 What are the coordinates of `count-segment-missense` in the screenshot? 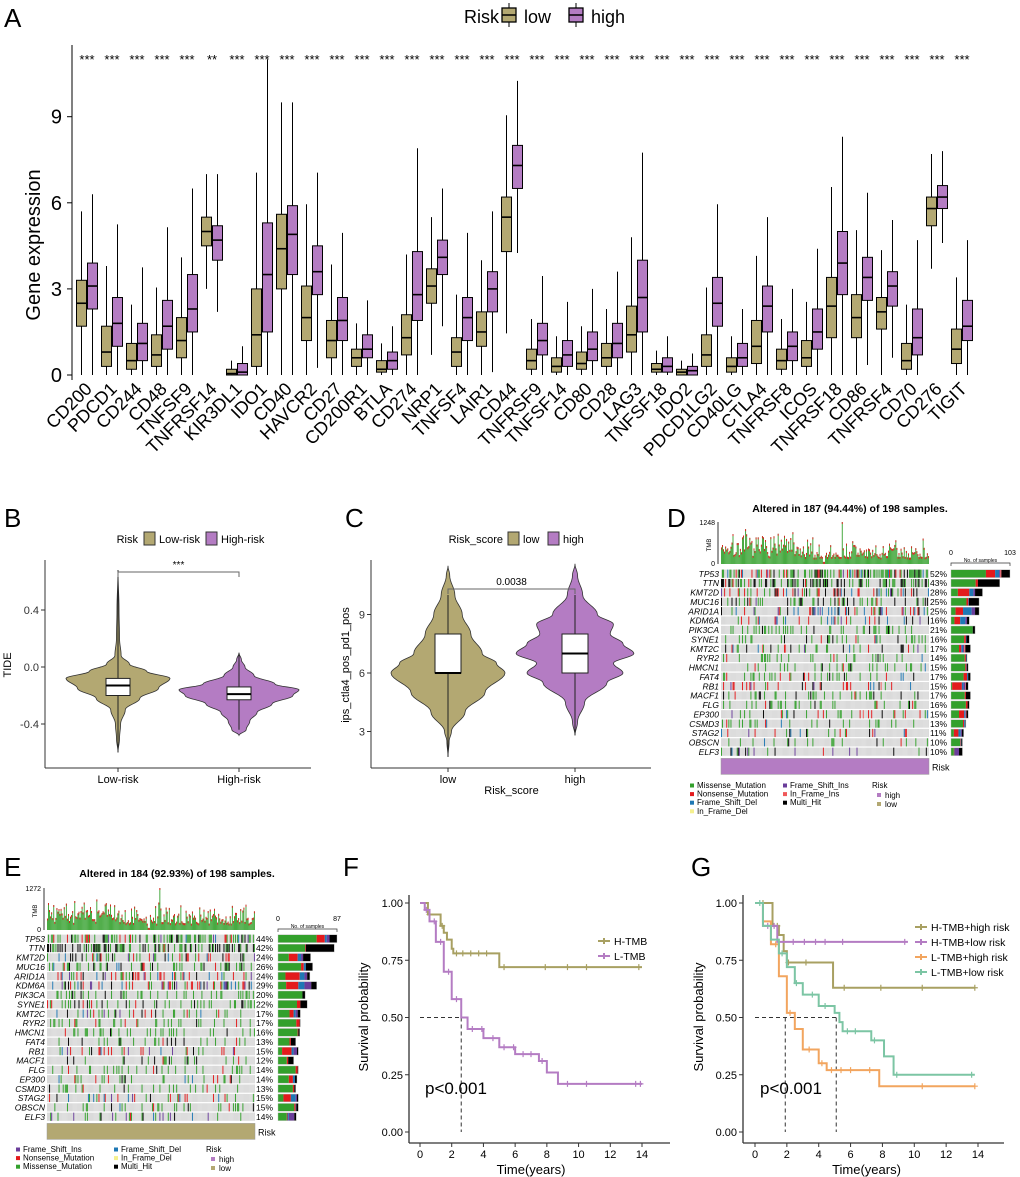 It's located at (955, 714).